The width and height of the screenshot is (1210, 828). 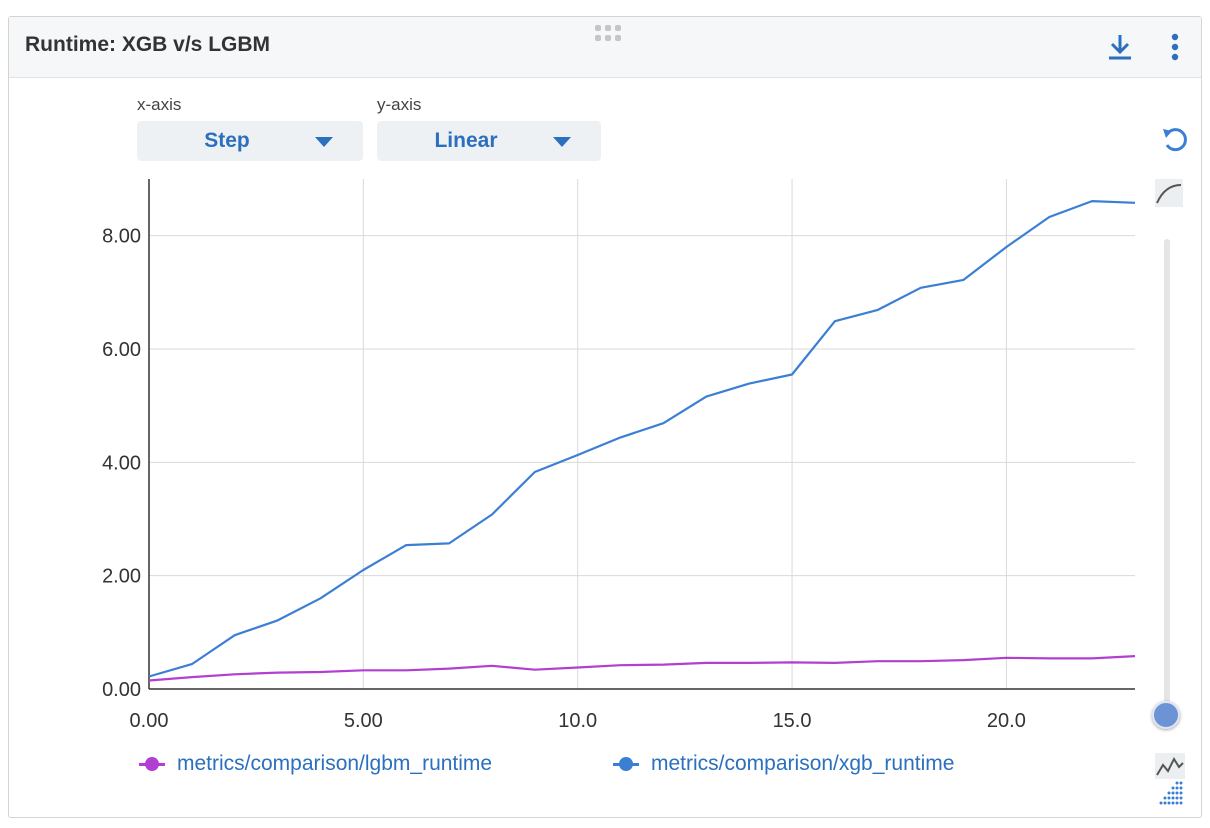 What do you see at coordinates (121, 350) in the screenshot?
I see `y-tick-label: 6.00` at bounding box center [121, 350].